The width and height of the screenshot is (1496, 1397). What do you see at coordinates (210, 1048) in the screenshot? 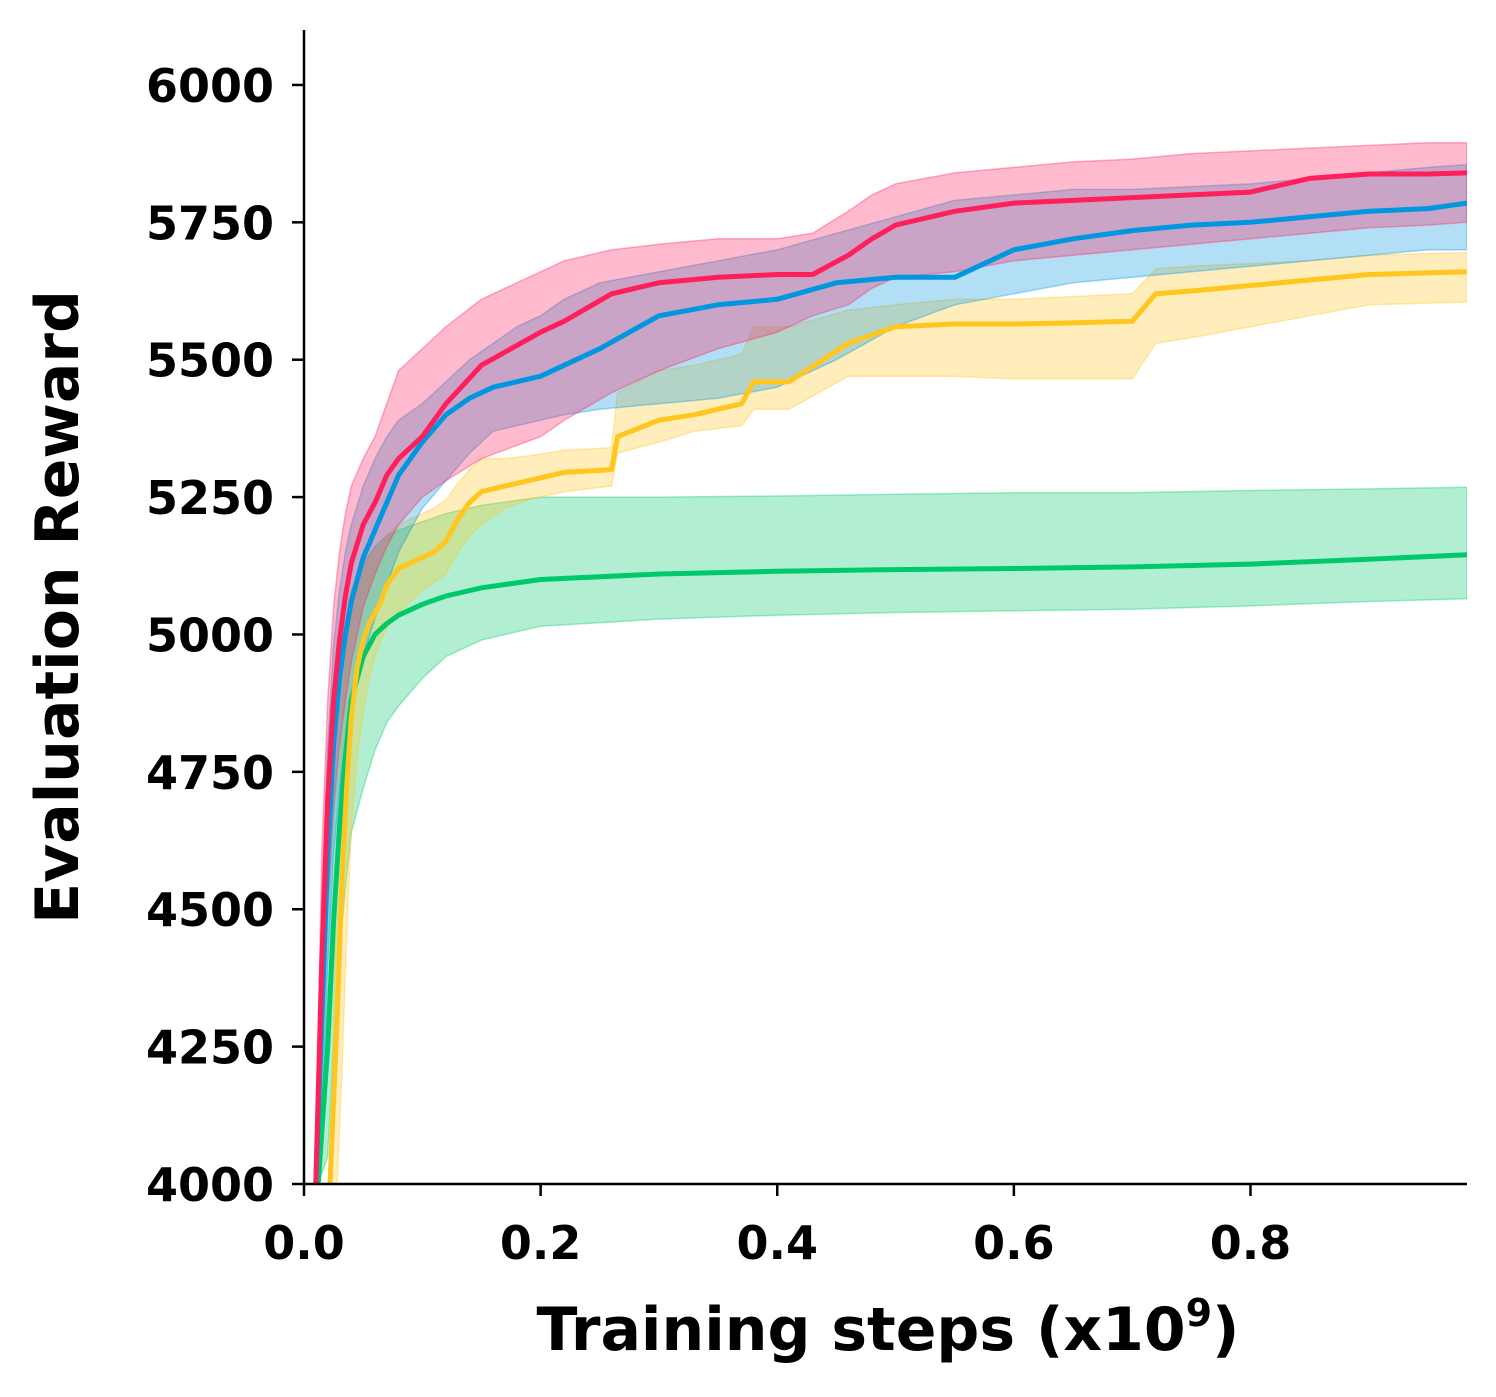
I see `y-tick-label: 4250` at bounding box center [210, 1048].